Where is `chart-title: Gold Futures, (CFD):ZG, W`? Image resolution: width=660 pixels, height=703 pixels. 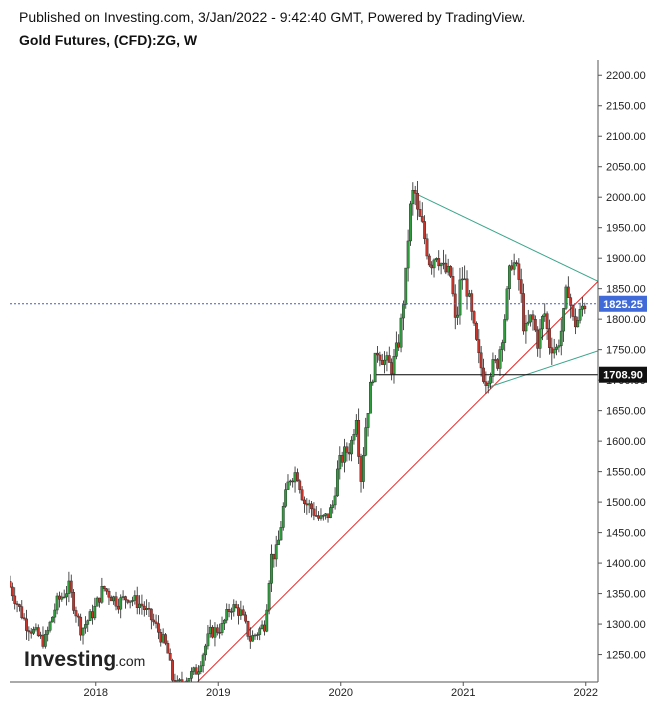
chart-title: Gold Futures, (CFD):ZG, W is located at coordinates (108, 40).